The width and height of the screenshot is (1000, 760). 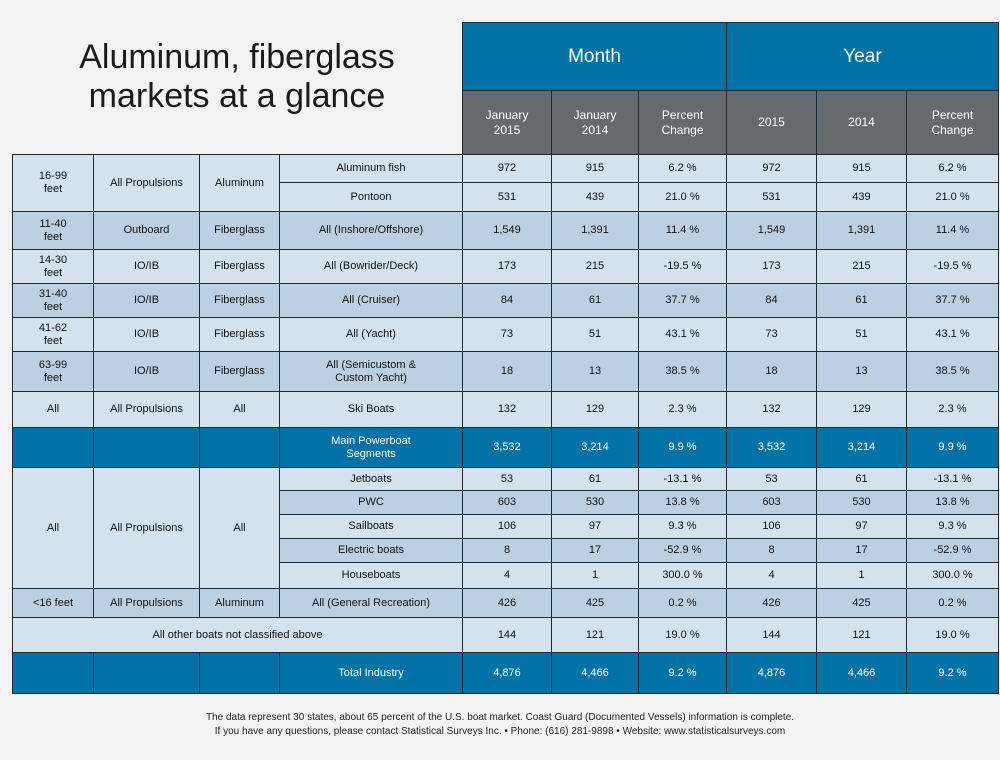 I want to click on value-cell: 0.2 %, so click(x=952, y=603).